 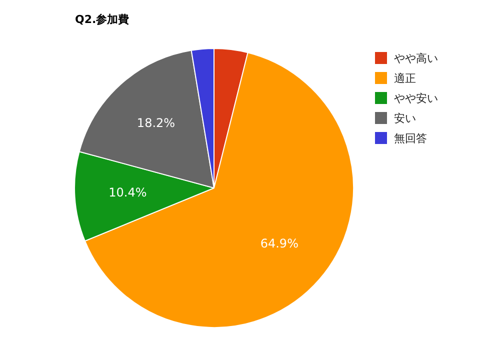 I want to click on data-label: 18.2%, so click(x=156, y=123).